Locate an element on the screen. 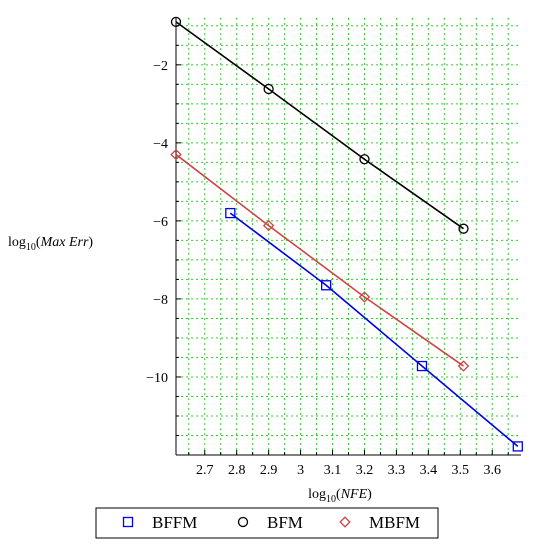  y-tick-label: −6 is located at coordinates (160, 222).